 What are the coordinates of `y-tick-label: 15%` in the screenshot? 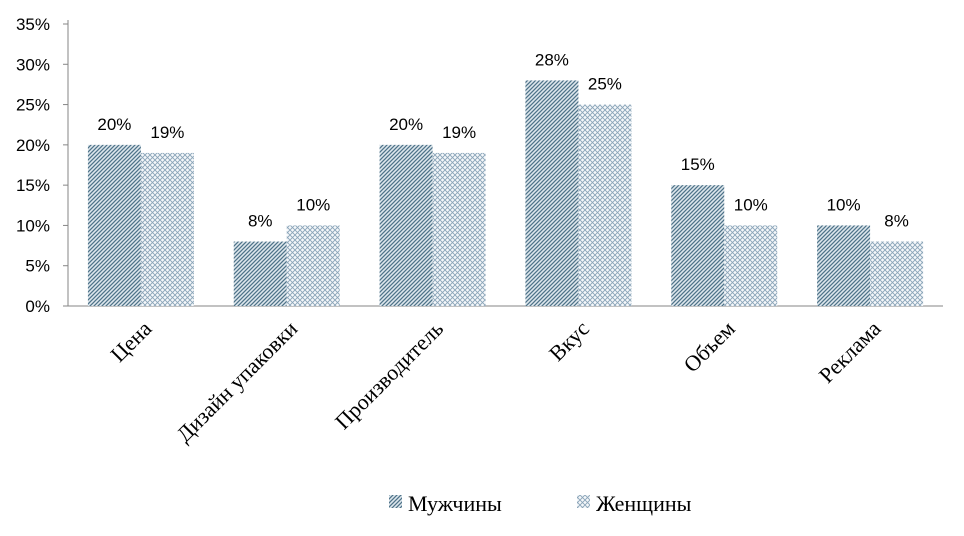 It's located at (33, 185).